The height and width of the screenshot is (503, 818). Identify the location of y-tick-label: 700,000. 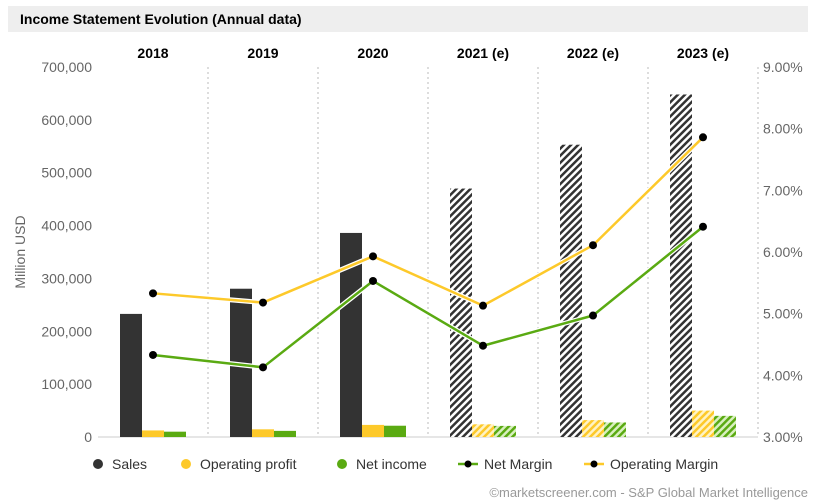
(66, 67).